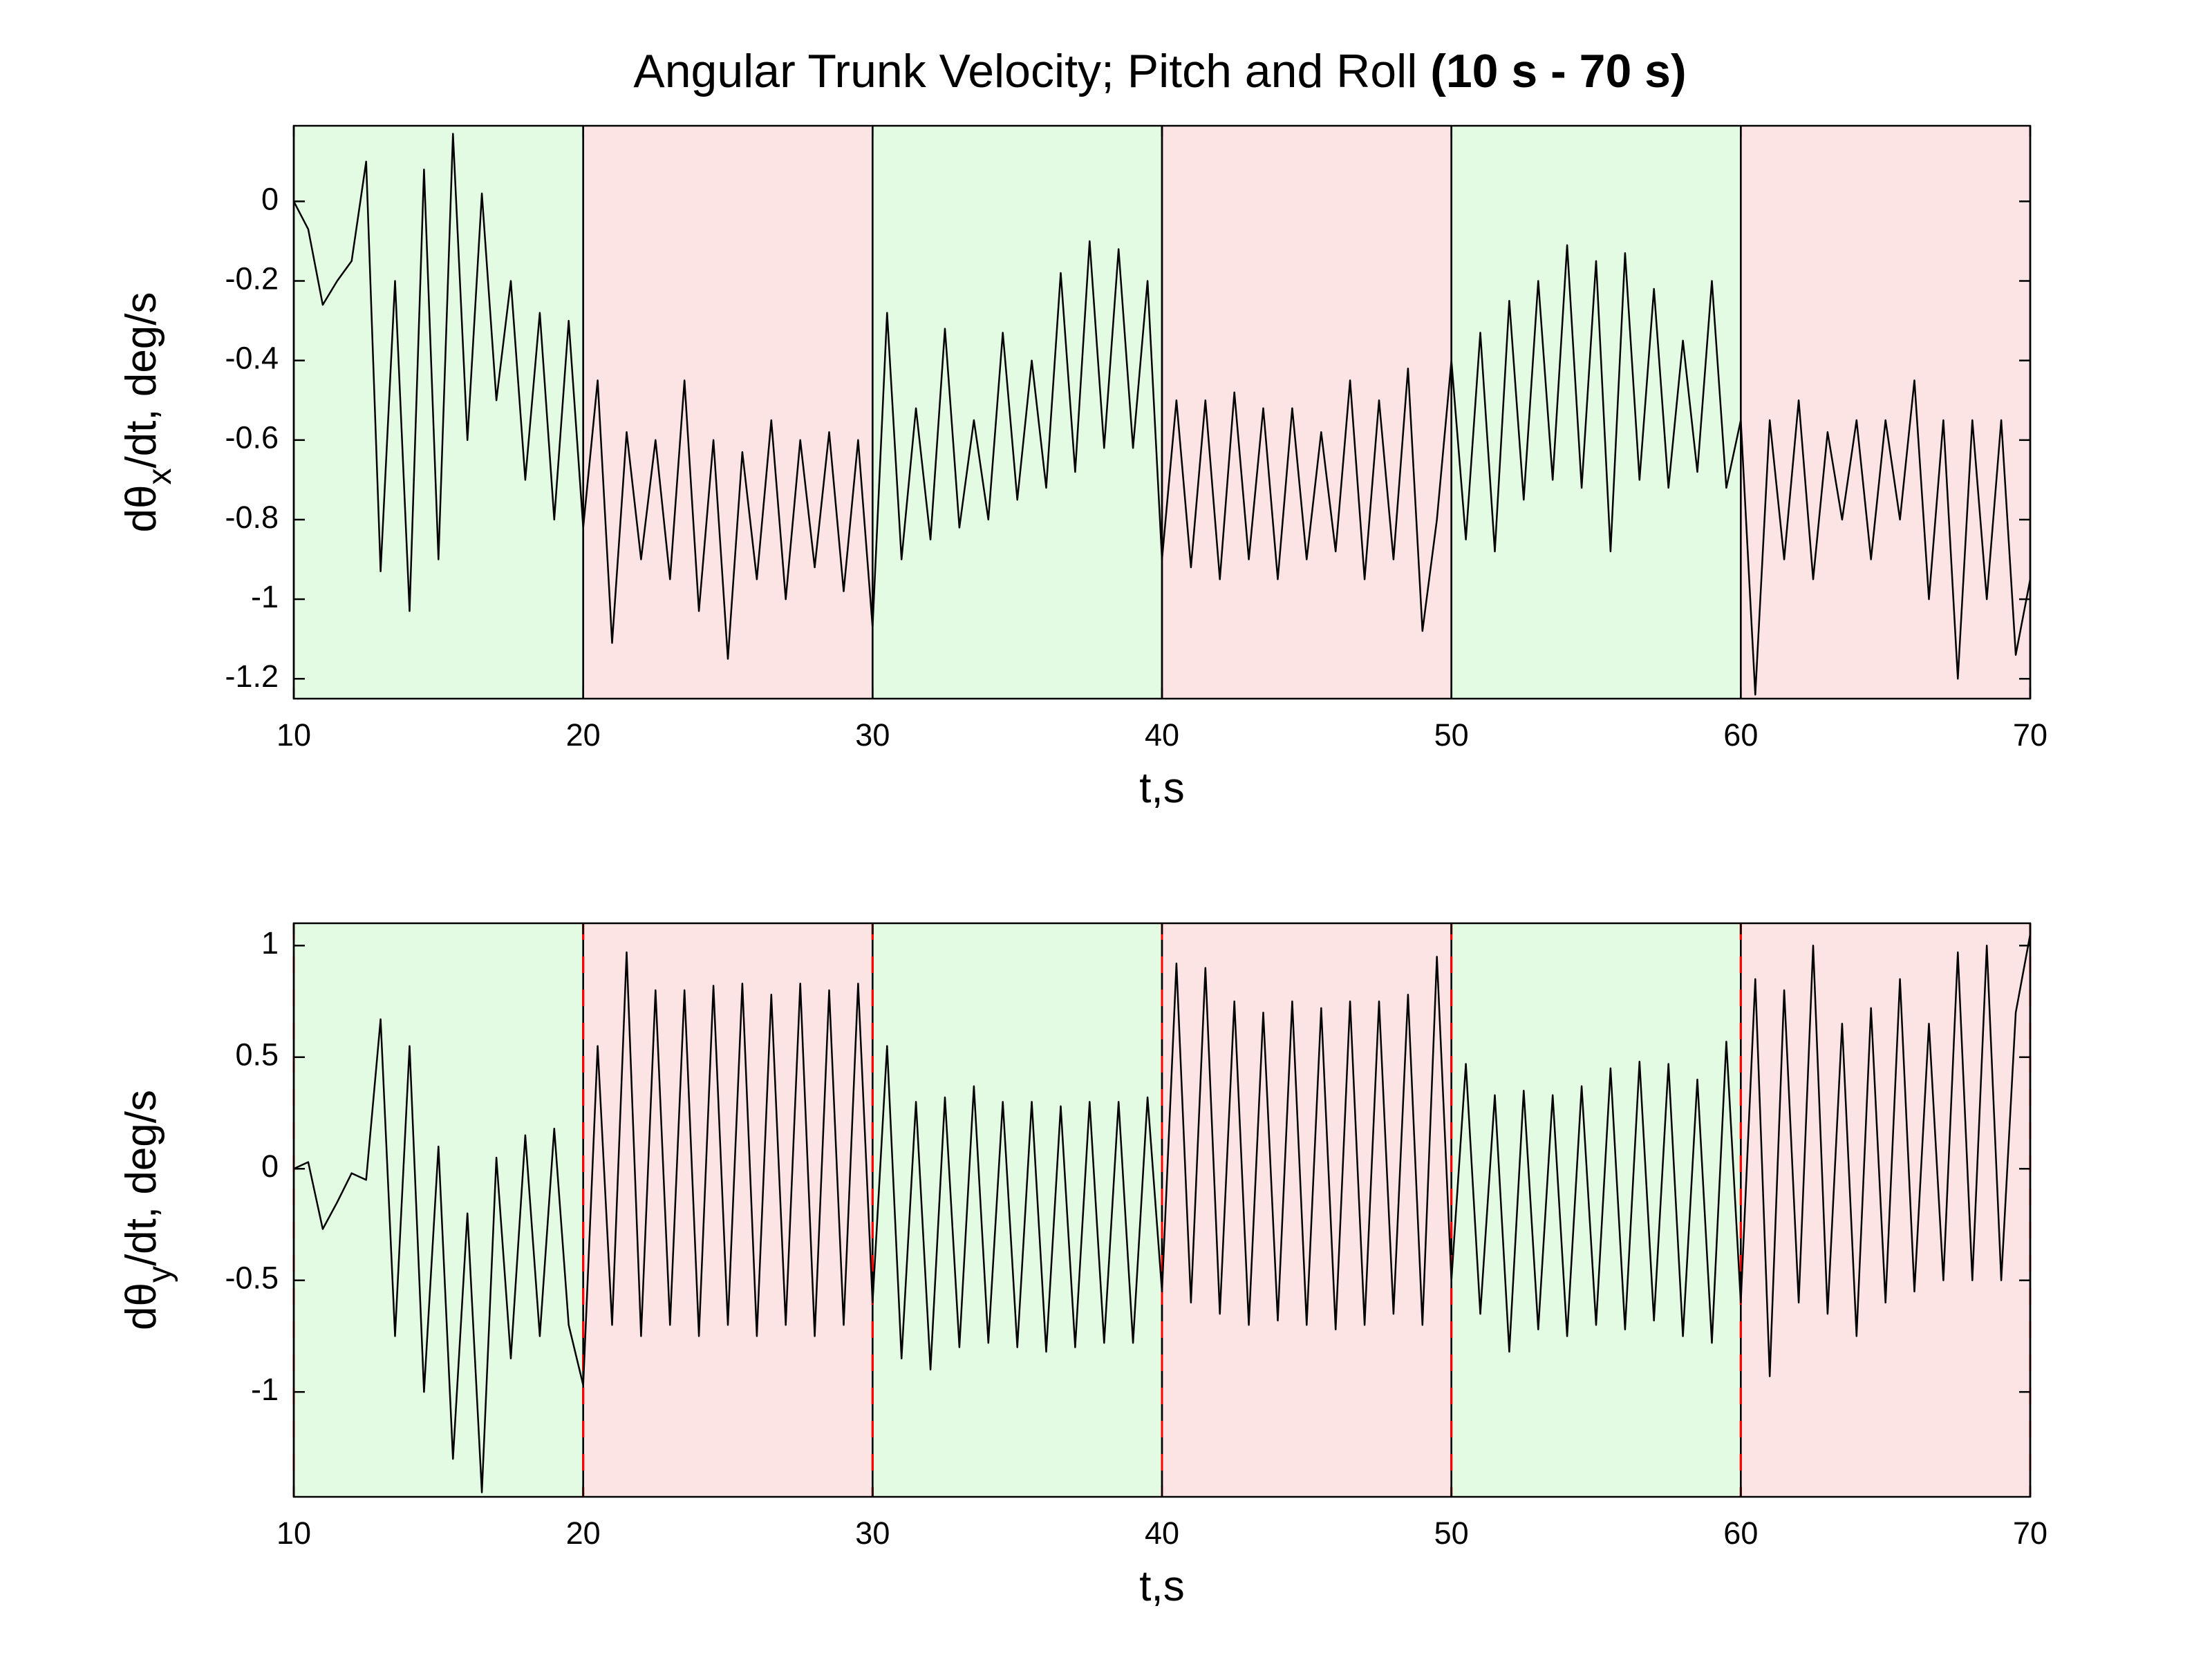 This screenshot has height=1662, width=2212. I want to click on y-axis-label: dθy/dt, deg/s, so click(148, 1210).